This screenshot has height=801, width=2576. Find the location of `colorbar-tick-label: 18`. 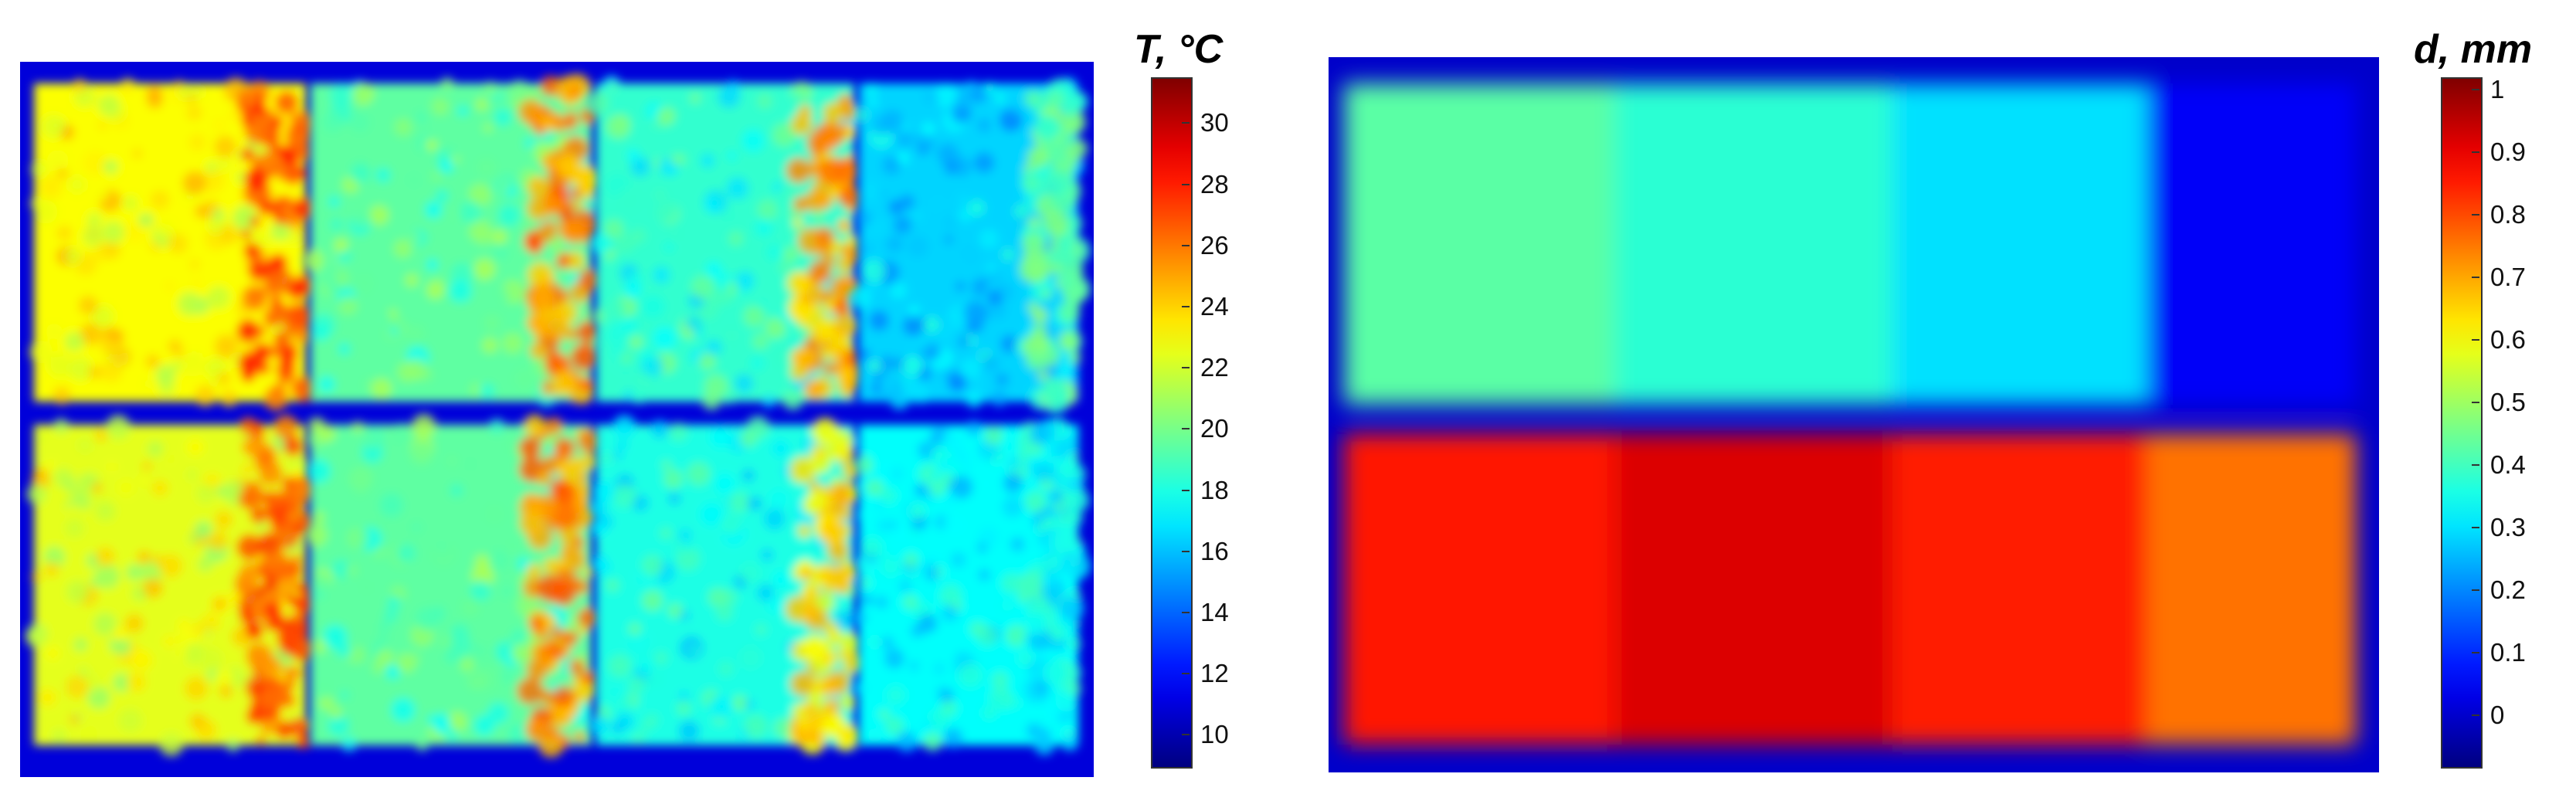

colorbar-tick-label: 18 is located at coordinates (1214, 490).